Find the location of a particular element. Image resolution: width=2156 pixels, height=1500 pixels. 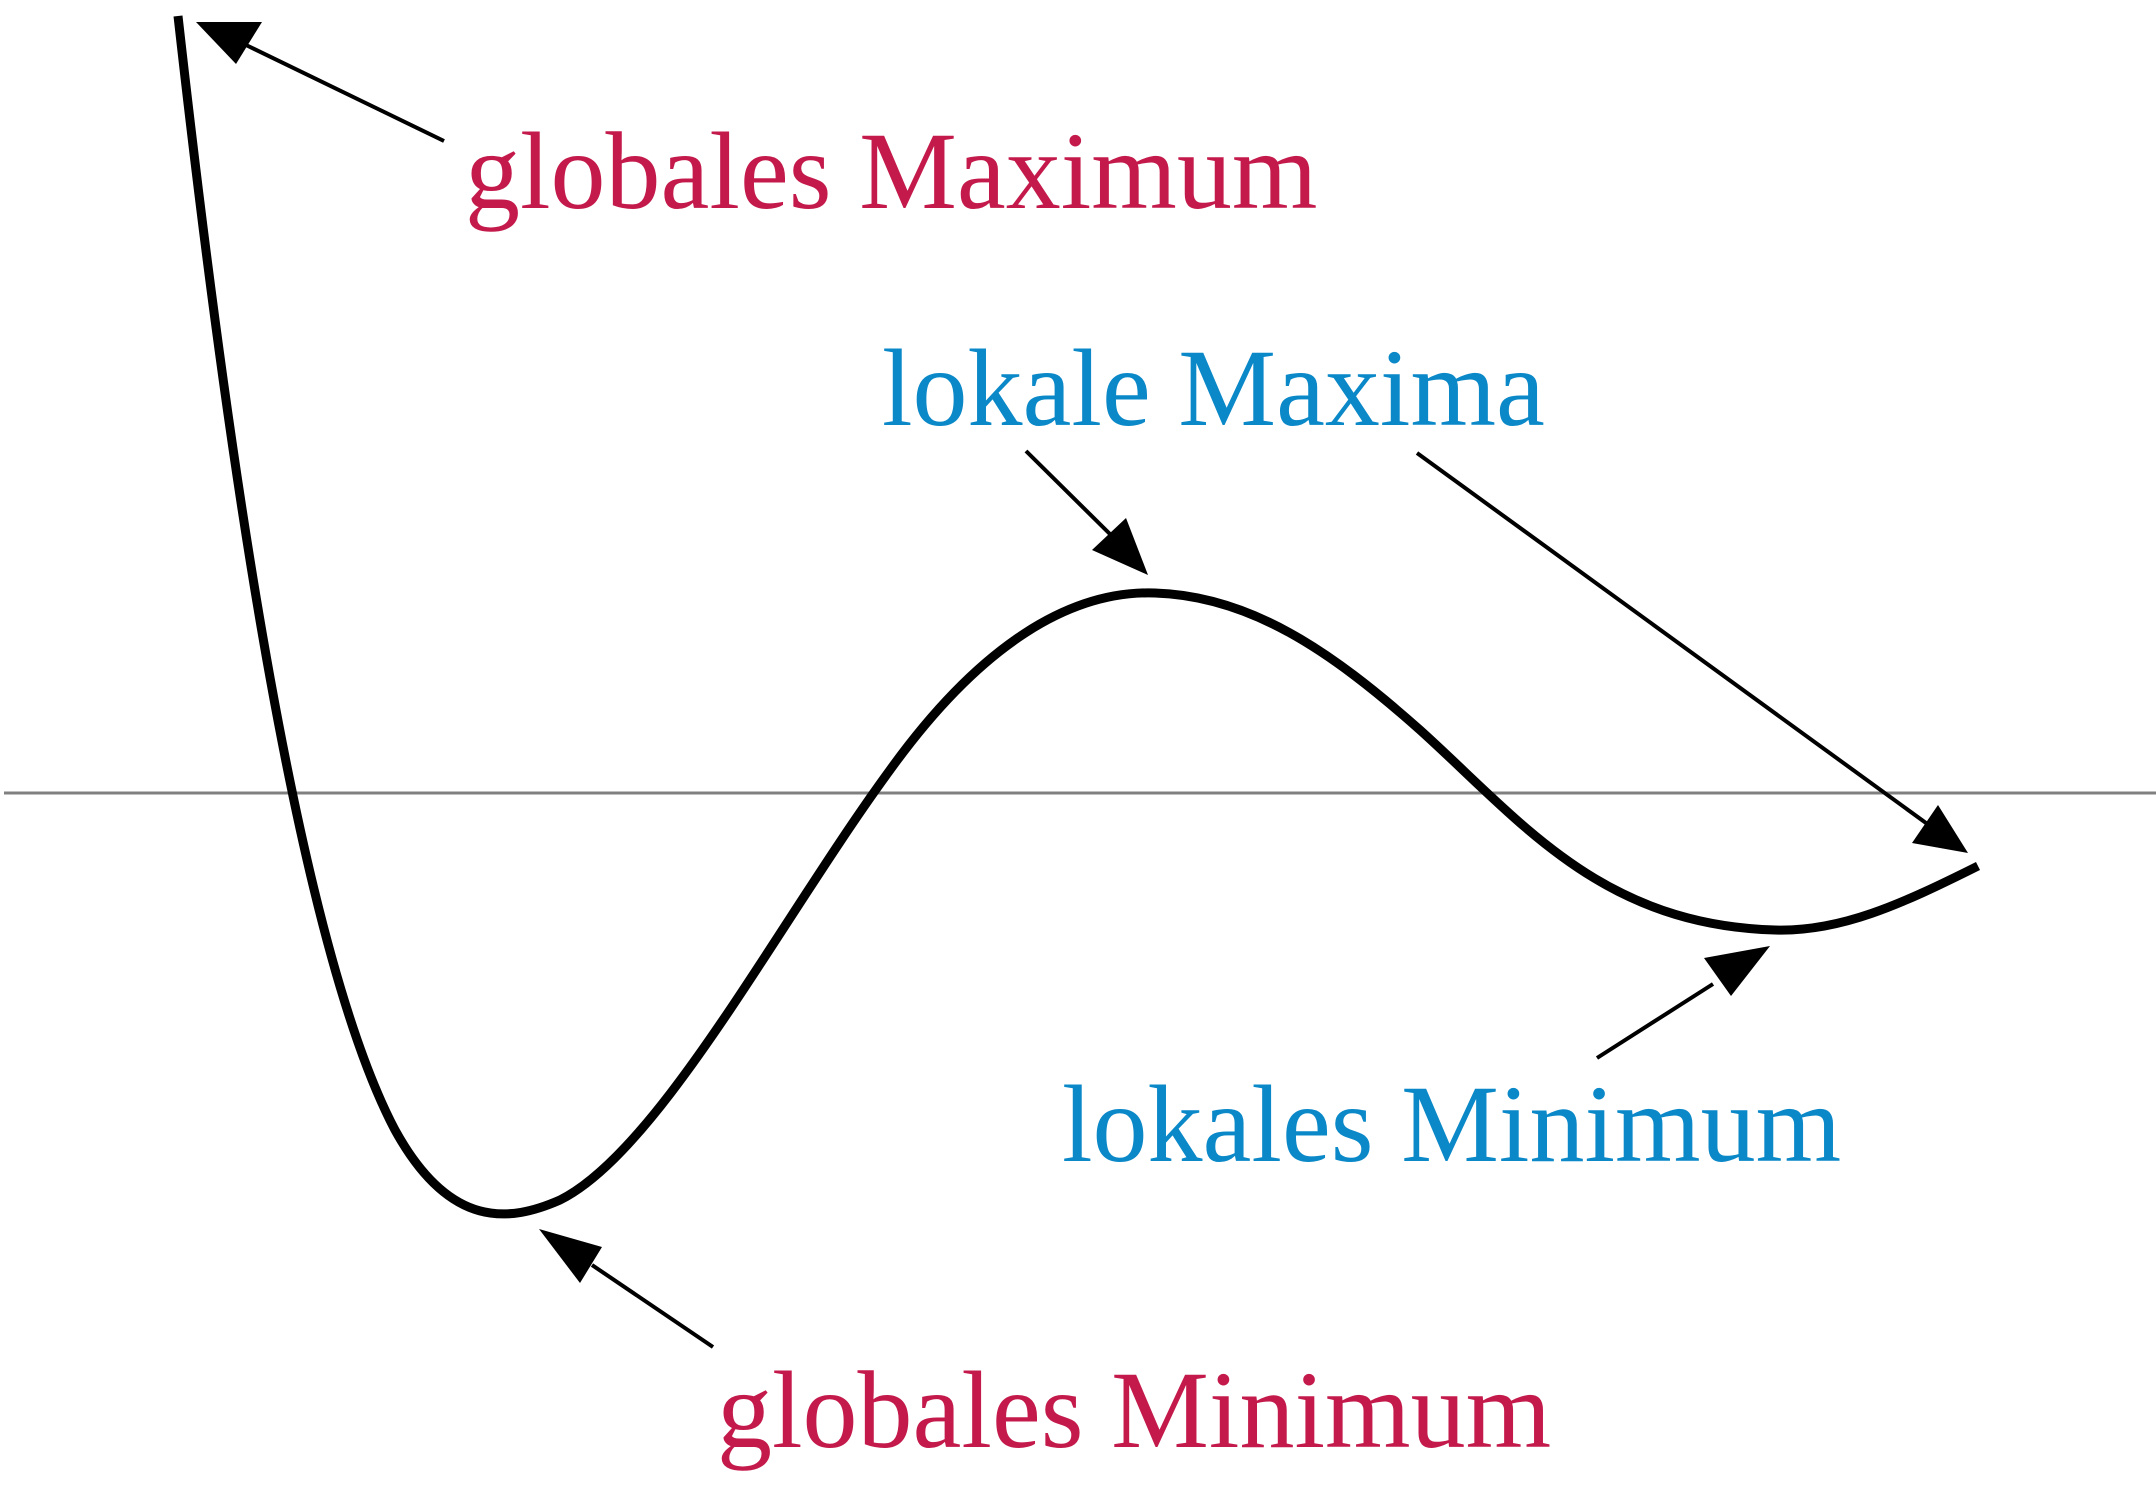

arrow-global-min is located at coordinates (627, 1289).